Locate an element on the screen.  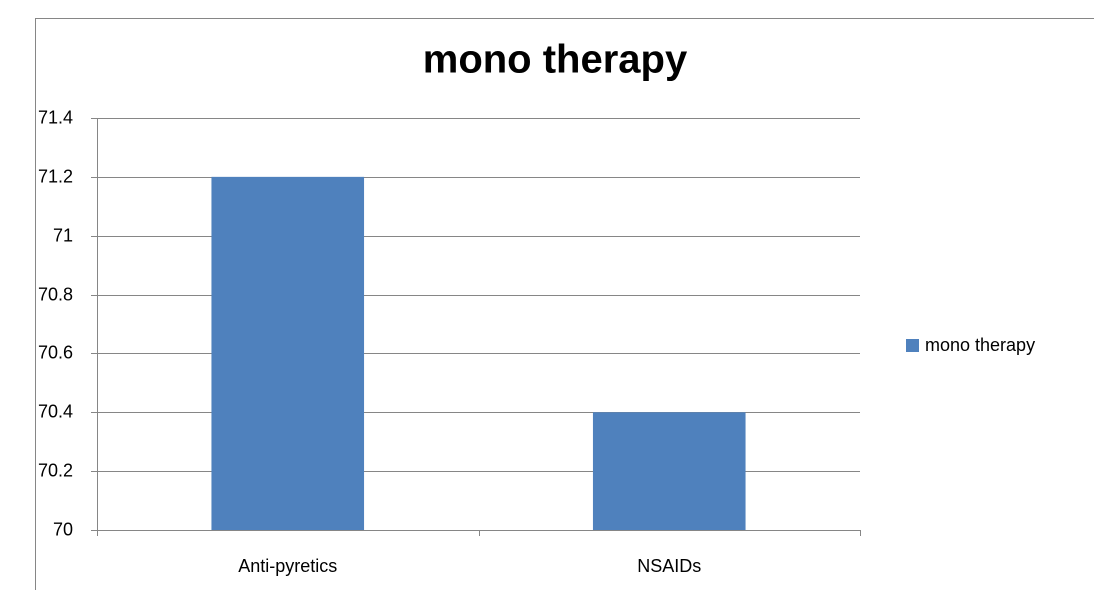
y-tick-label: 70.8 is located at coordinates (55, 294).